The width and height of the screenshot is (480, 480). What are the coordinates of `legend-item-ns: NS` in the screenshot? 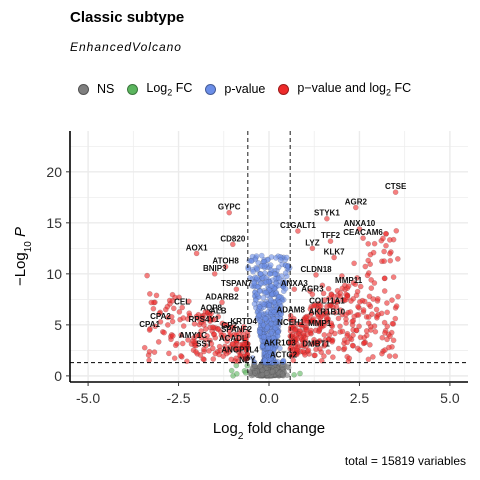 It's located at (96, 89).